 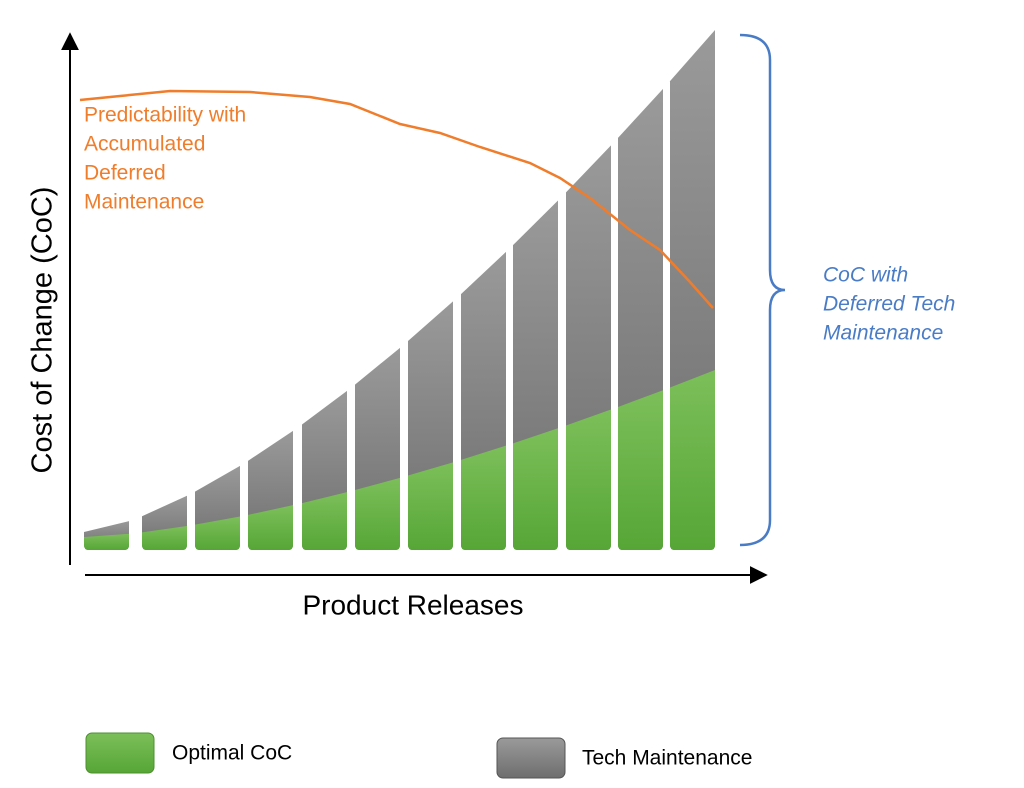 I want to click on y-axis-label: Cost of Change (CoC), so click(x=43, y=330).